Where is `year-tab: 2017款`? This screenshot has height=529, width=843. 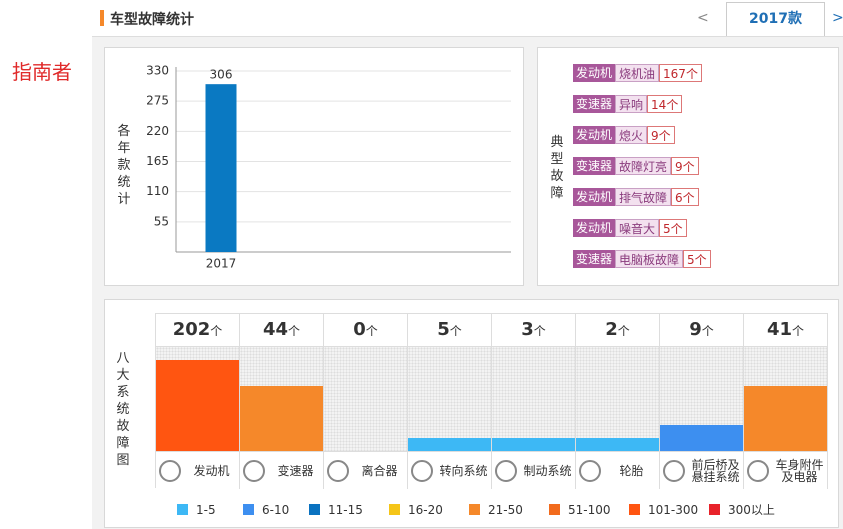 year-tab: 2017款 is located at coordinates (775, 19).